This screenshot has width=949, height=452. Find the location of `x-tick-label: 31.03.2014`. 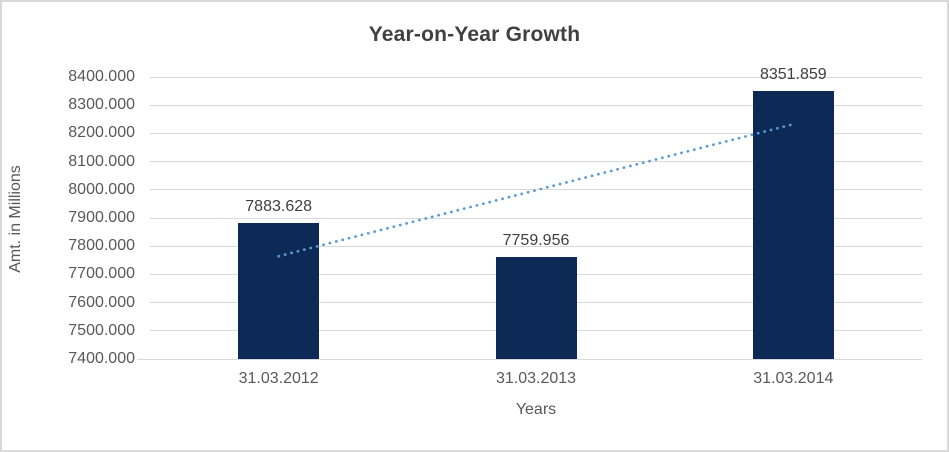

x-tick-label: 31.03.2014 is located at coordinates (793, 378).